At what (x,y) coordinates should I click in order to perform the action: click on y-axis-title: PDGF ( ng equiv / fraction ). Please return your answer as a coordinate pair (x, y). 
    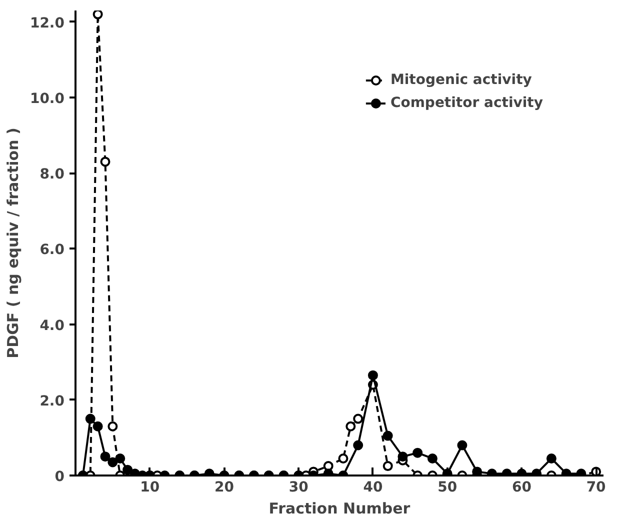
    Looking at the image, I should click on (13, 243).